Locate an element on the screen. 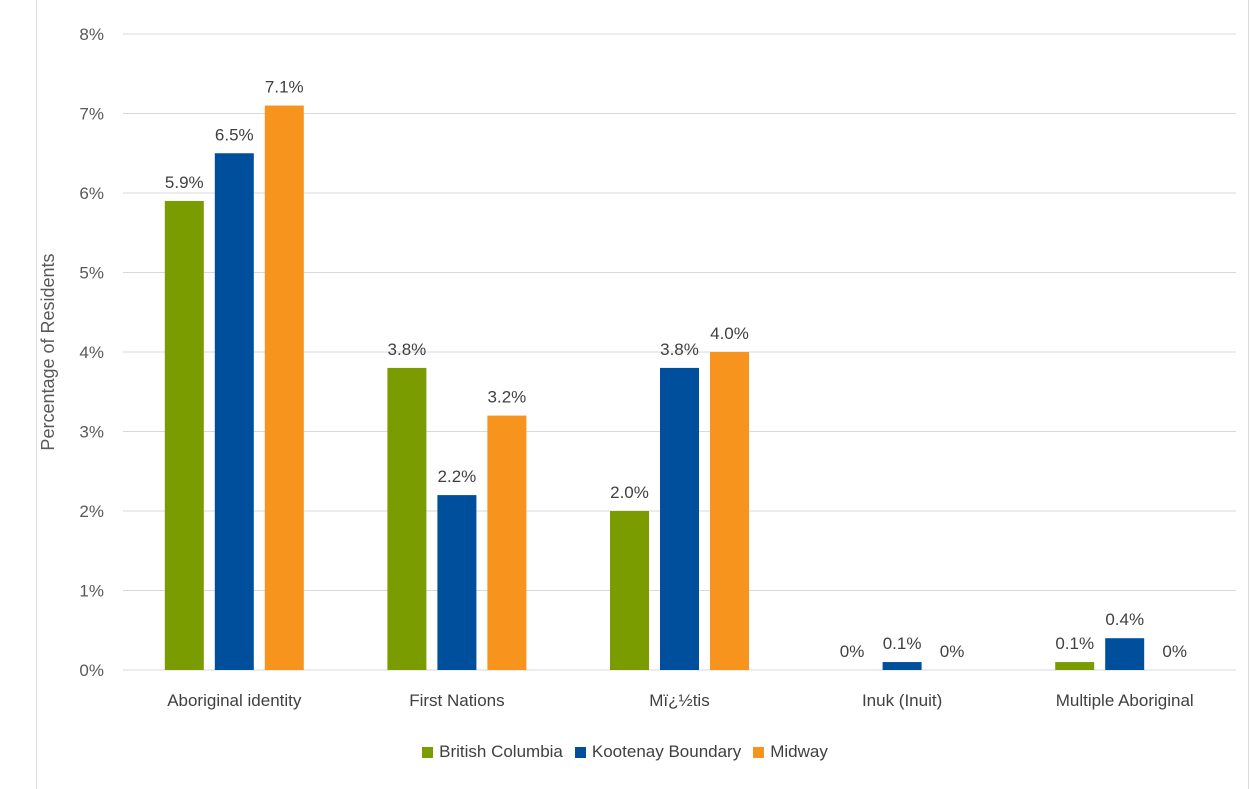  x-tick-label: First Nations is located at coordinates (456, 700).